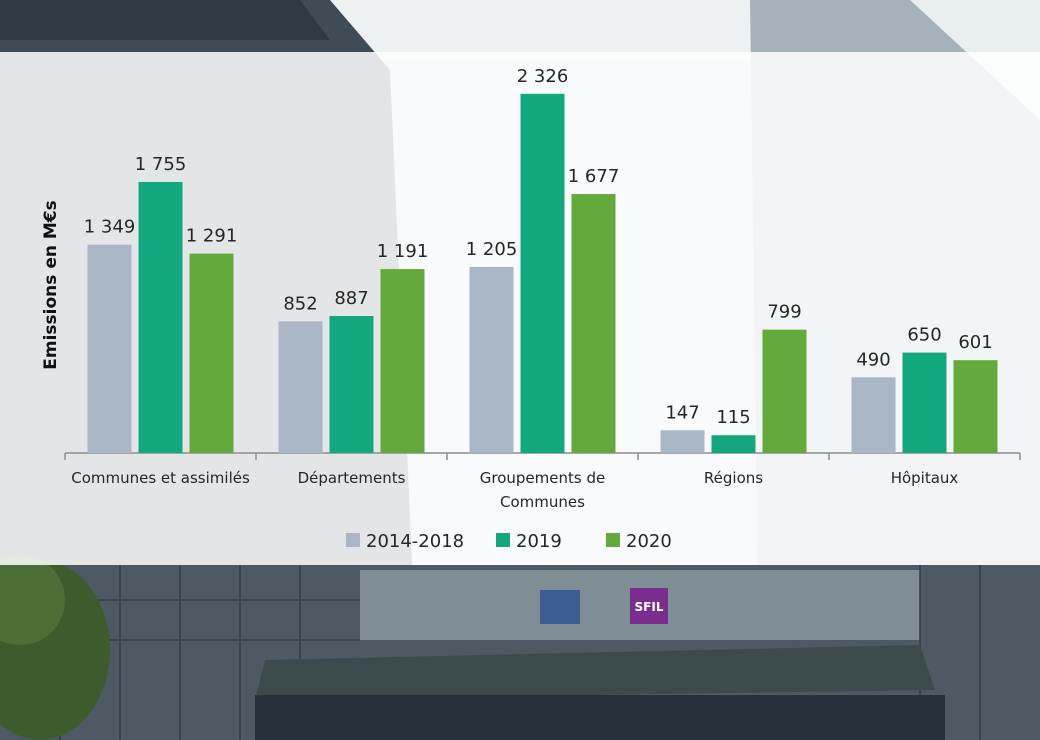 This screenshot has height=740, width=1040. I want to click on data-label: 1 205, so click(492, 249).